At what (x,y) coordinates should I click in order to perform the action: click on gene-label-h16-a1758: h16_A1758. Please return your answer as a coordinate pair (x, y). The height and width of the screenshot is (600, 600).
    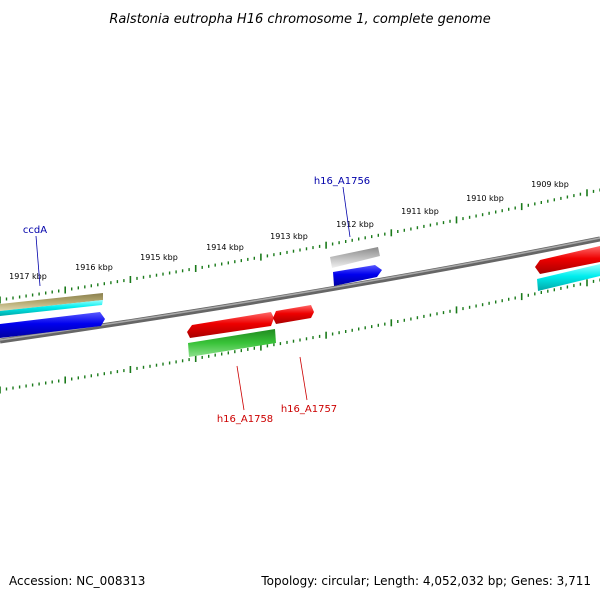
    Looking at the image, I should click on (245, 419).